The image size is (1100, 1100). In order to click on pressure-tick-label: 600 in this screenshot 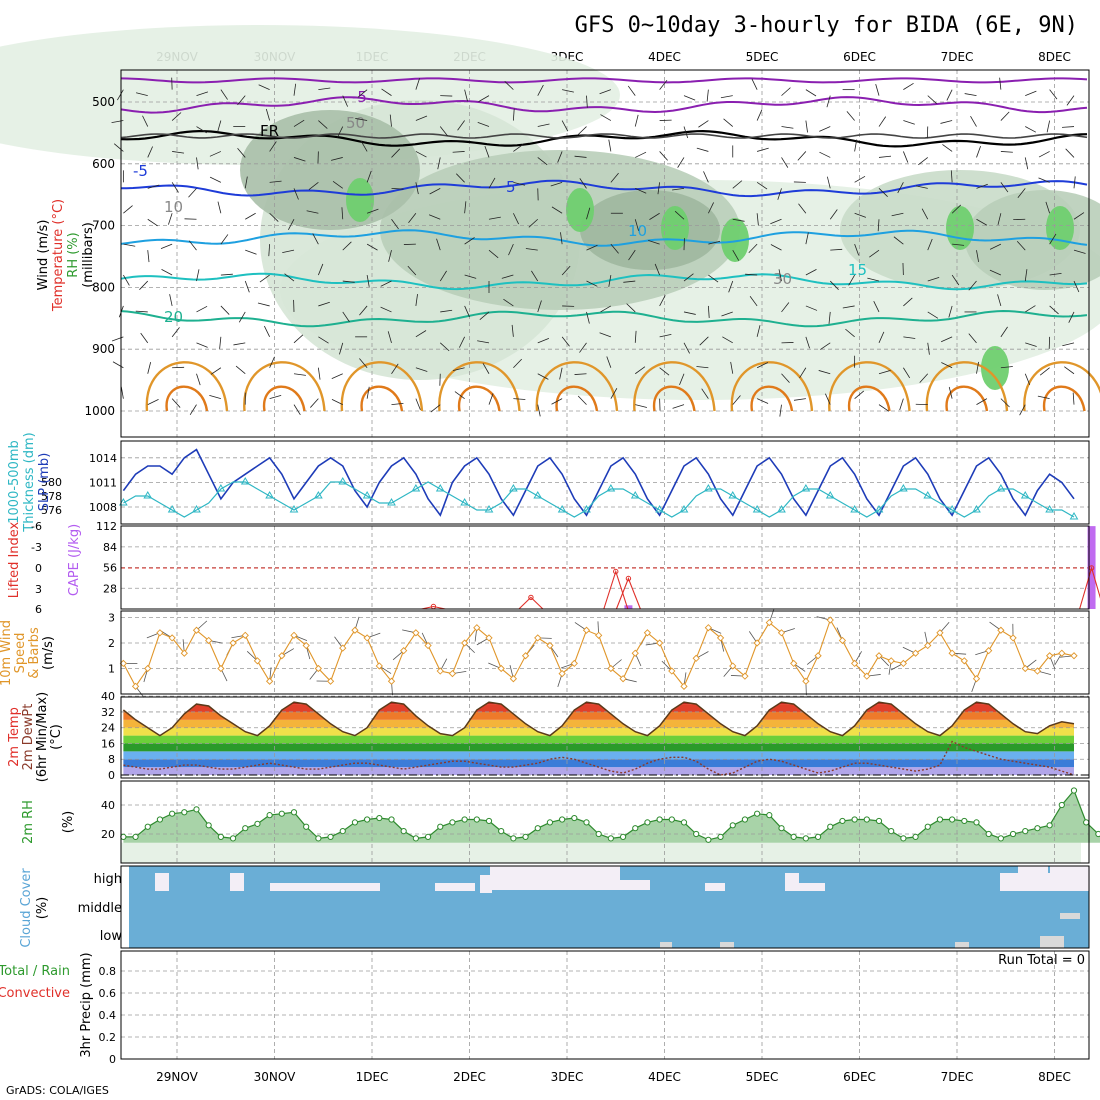, I will do `click(103, 164)`.